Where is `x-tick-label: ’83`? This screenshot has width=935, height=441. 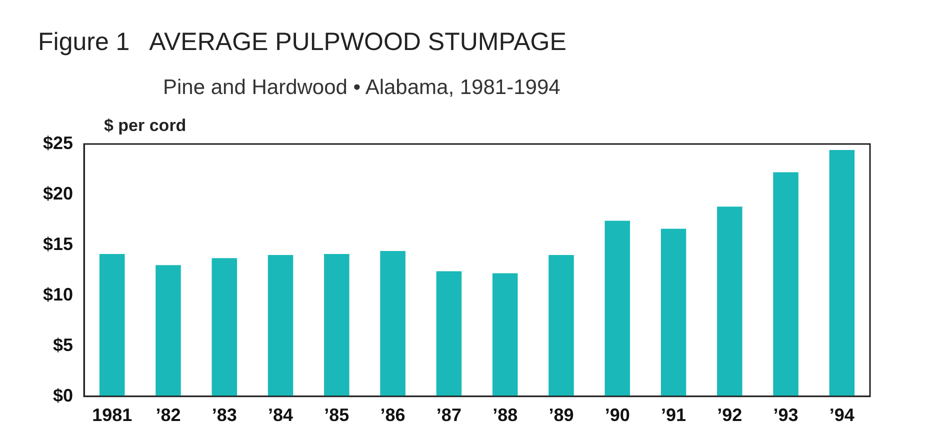
x-tick-label: ’83 is located at coordinates (224, 415).